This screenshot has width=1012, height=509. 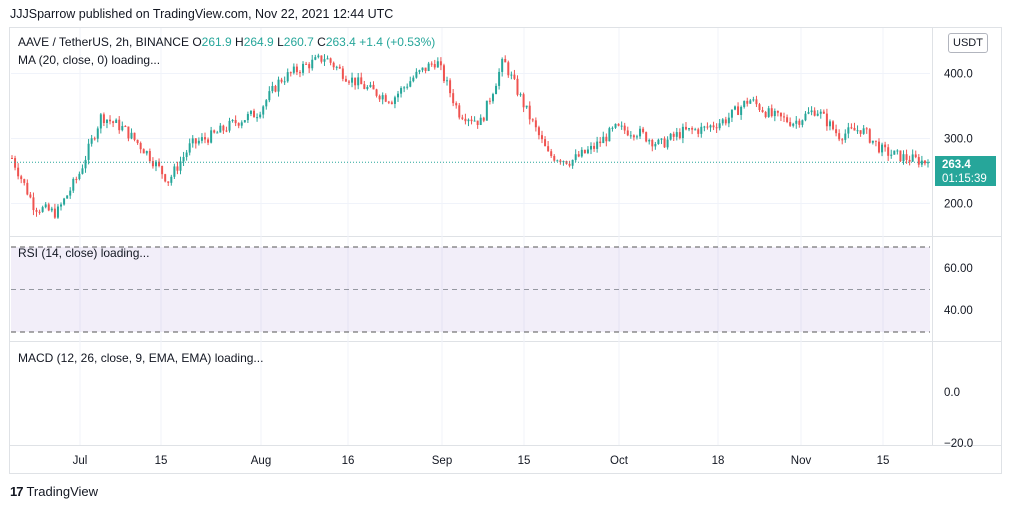 What do you see at coordinates (968, 43) in the screenshot?
I see `currency-button: USDT` at bounding box center [968, 43].